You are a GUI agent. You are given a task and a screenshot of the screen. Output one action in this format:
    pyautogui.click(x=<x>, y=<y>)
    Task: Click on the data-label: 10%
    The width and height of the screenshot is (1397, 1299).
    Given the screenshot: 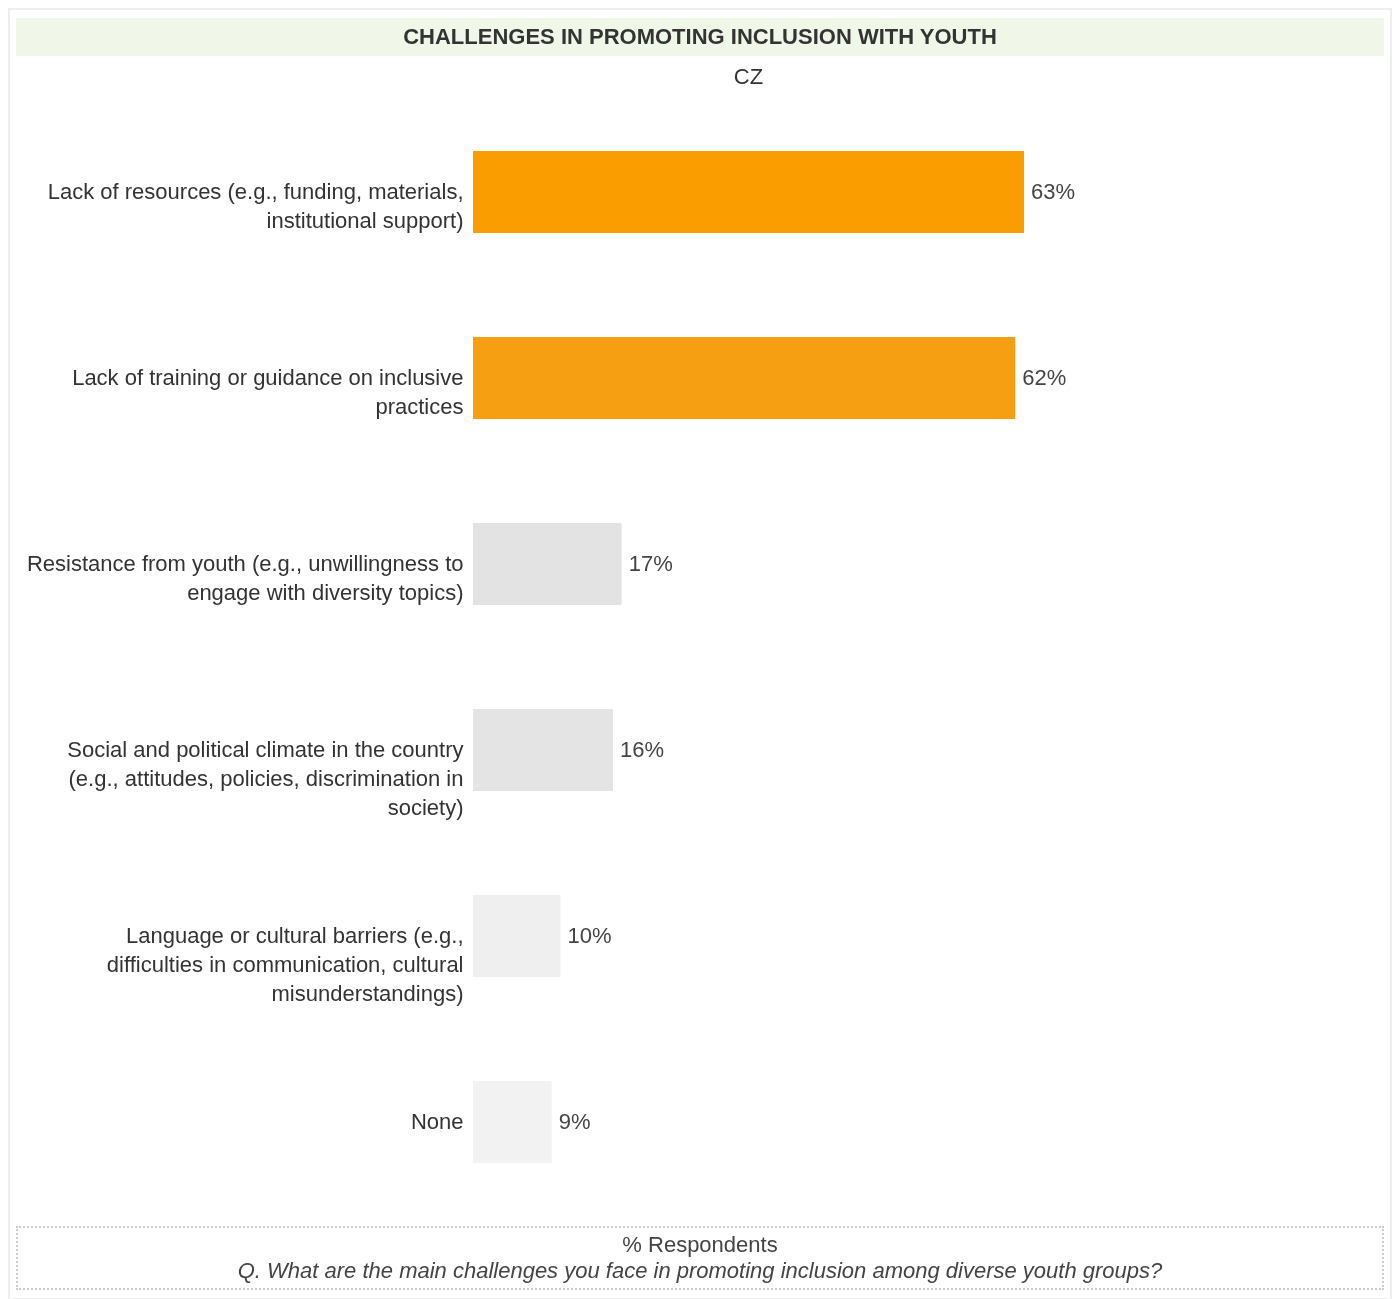 What is the action you would take?
    pyautogui.click(x=589, y=935)
    